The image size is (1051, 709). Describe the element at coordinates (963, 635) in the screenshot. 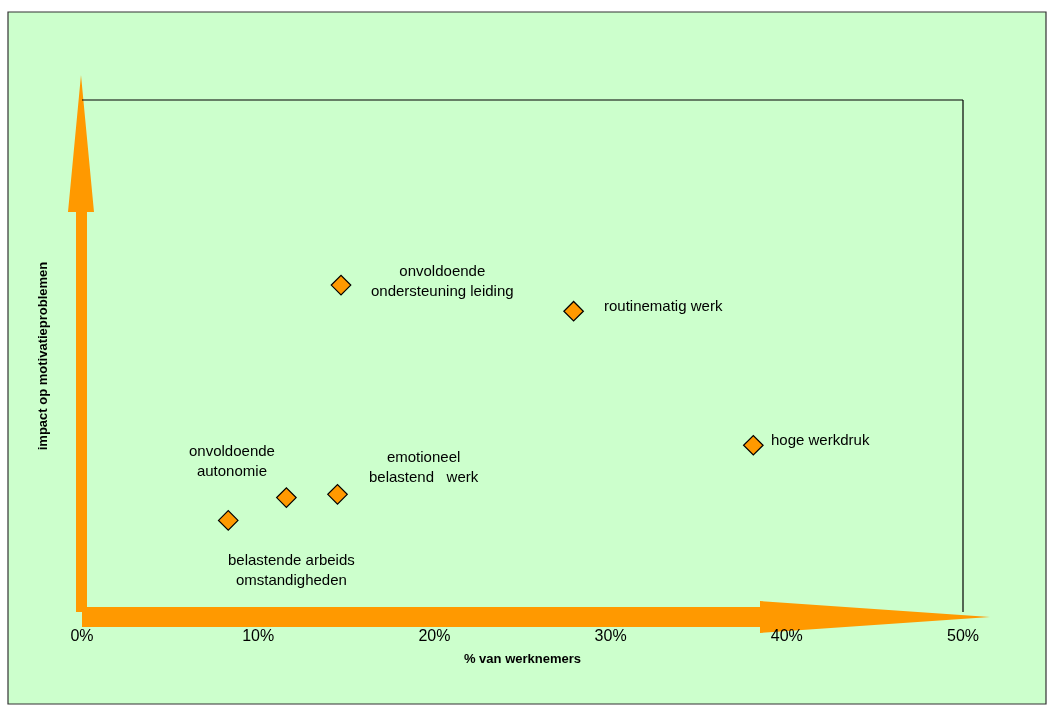

I see `x-tick-label: 50%` at that location.